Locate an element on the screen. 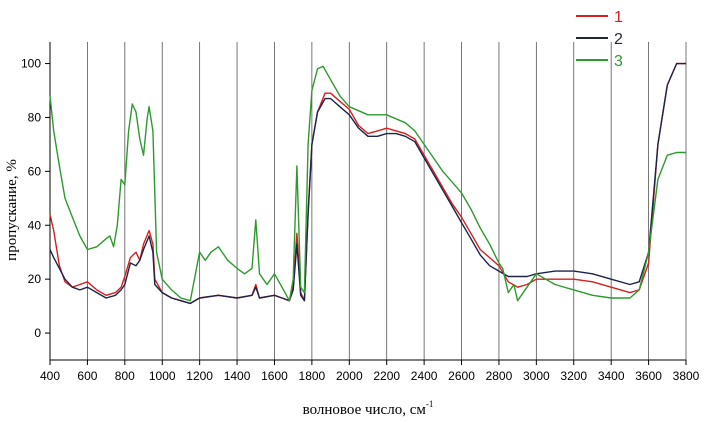 This screenshot has height=423, width=708. x-tick-label: 2000 is located at coordinates (349, 376).